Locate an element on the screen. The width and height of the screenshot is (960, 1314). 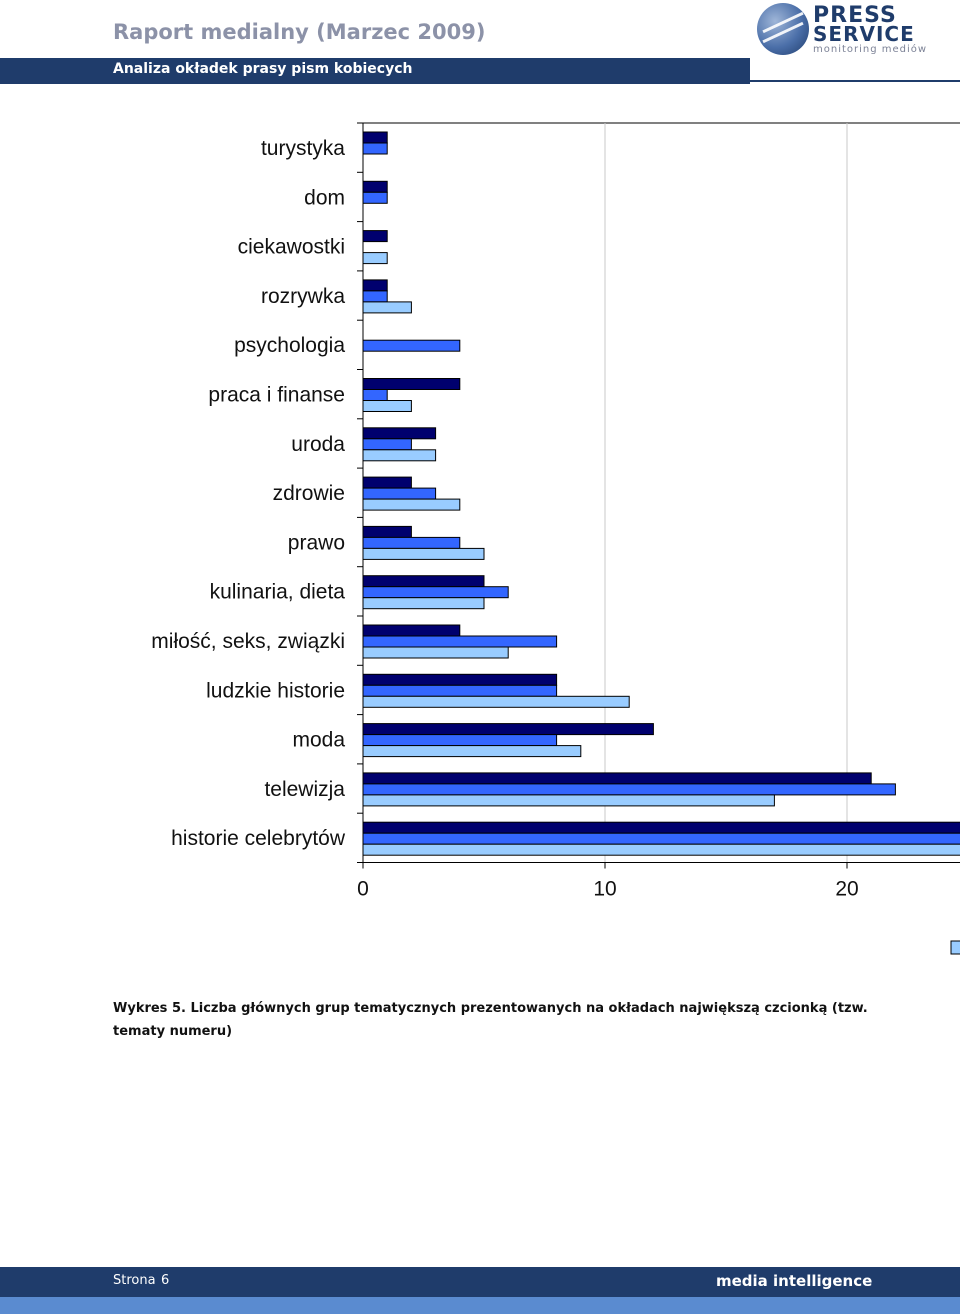
x-tick-label: 10 is located at coordinates (604, 889).